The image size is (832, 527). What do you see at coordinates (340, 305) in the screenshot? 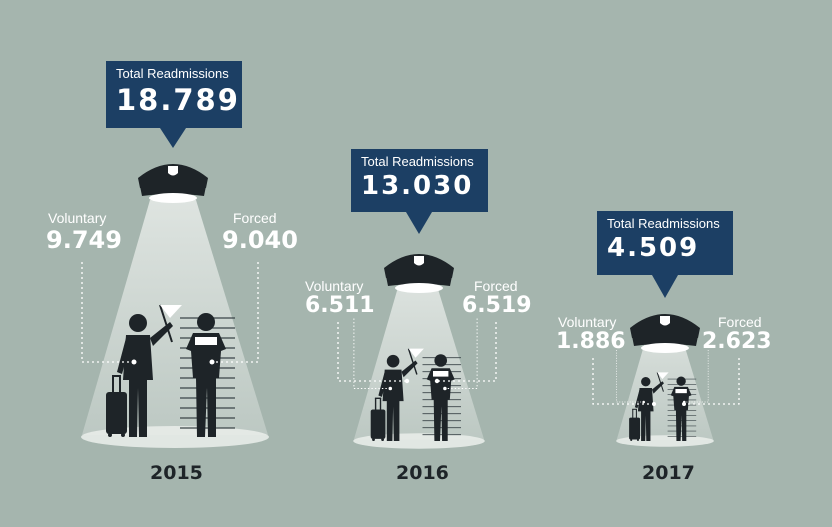
I see `voluntary-value: 6.511` at bounding box center [340, 305].